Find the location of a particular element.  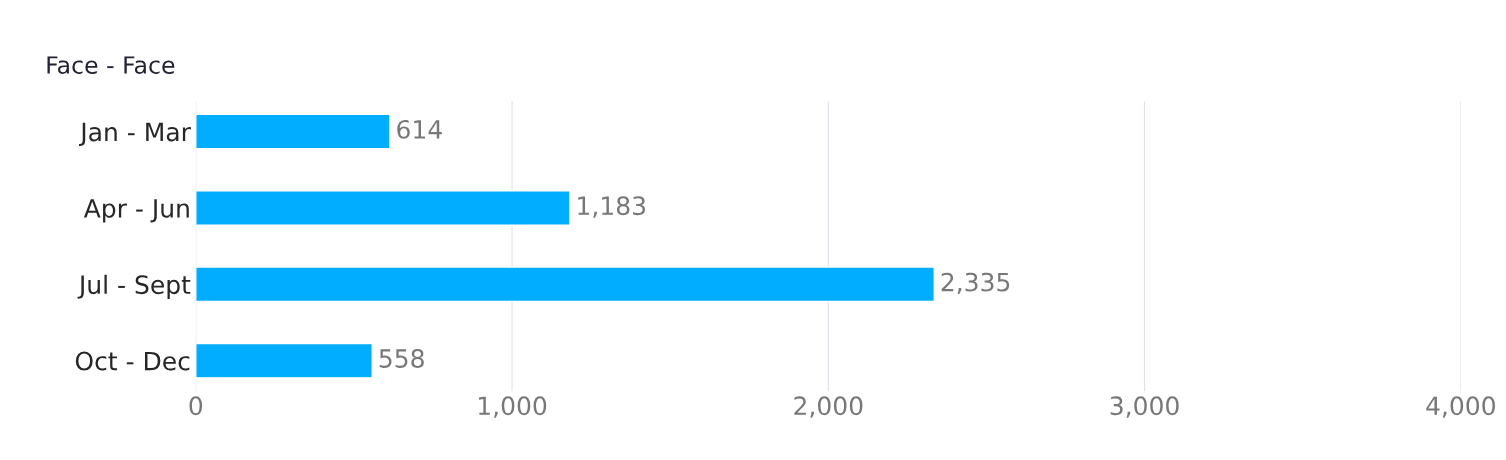

data-label: 2,335 is located at coordinates (975, 283).